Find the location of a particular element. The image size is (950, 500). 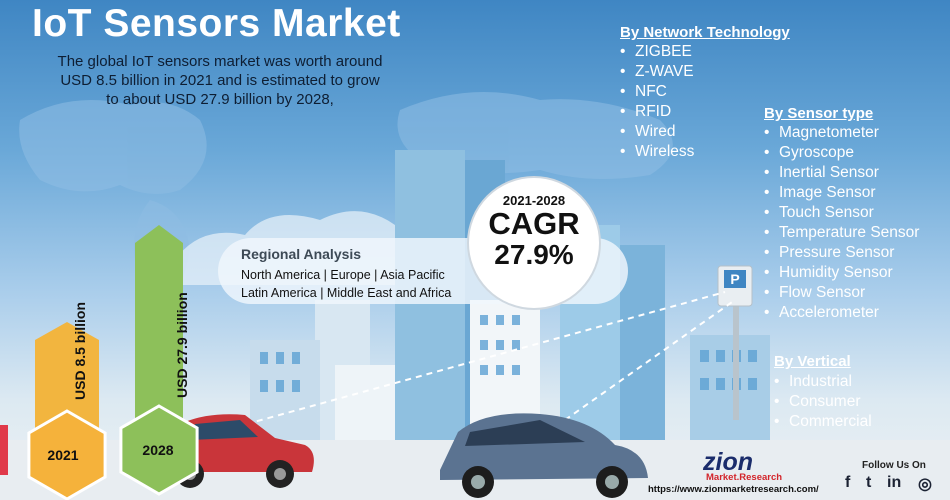

vertical-title: By Vertical is located at coordinates (812, 361).